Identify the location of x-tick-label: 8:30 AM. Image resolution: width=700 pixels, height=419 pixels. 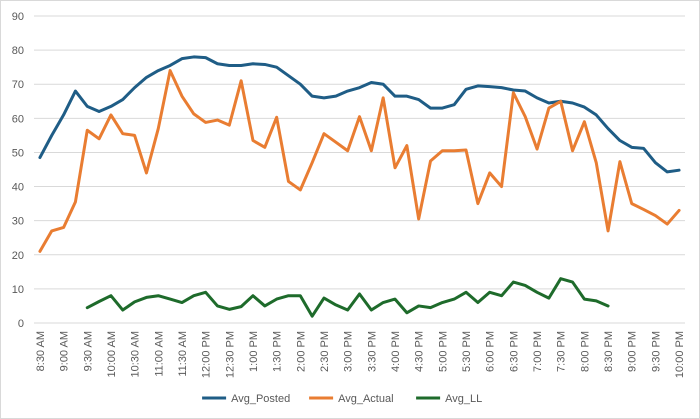
(41, 351).